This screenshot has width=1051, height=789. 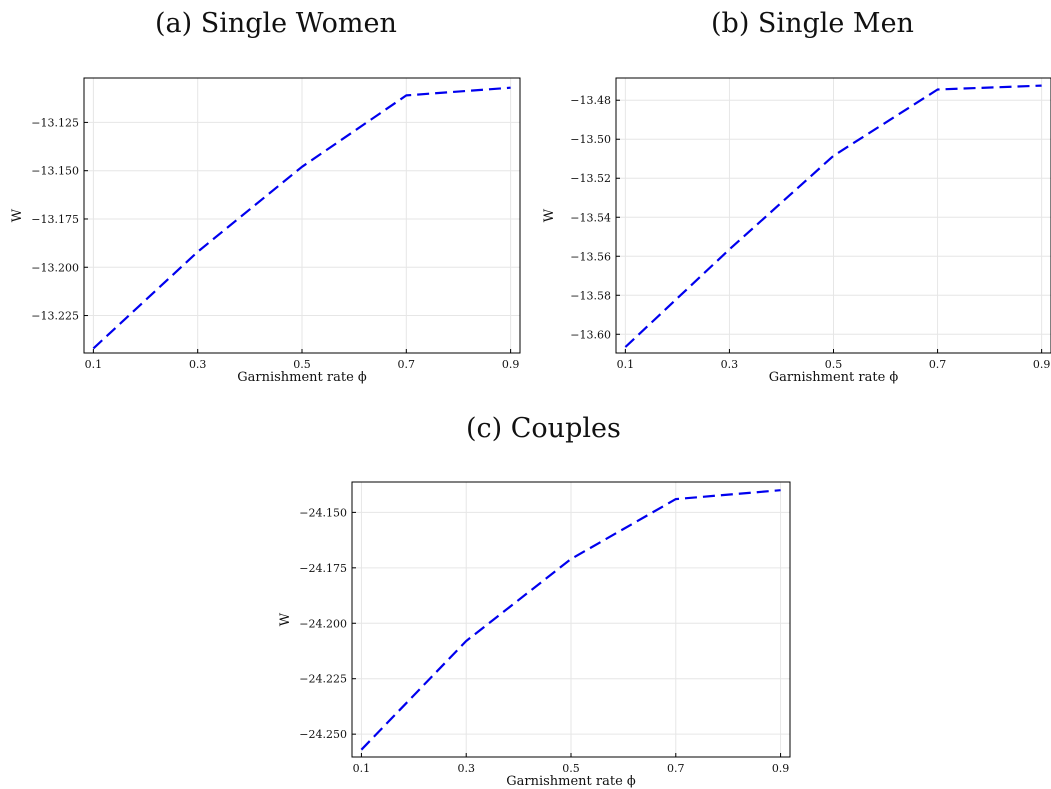 What do you see at coordinates (17, 215) in the screenshot?
I see `y-axis-label-a: W` at bounding box center [17, 215].